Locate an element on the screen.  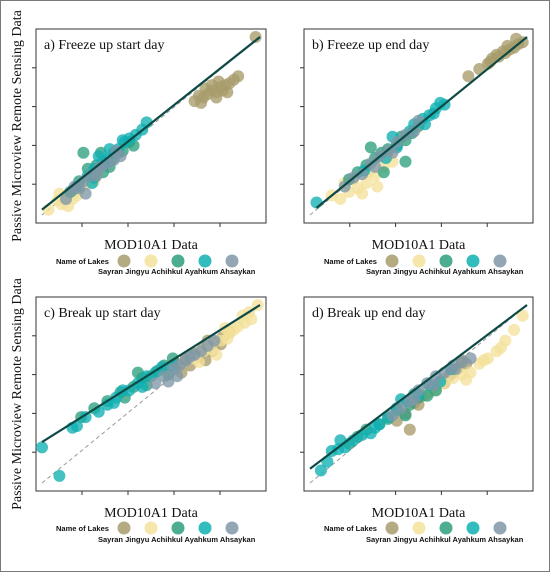
series-sayran is located at coordinates (225, 70).